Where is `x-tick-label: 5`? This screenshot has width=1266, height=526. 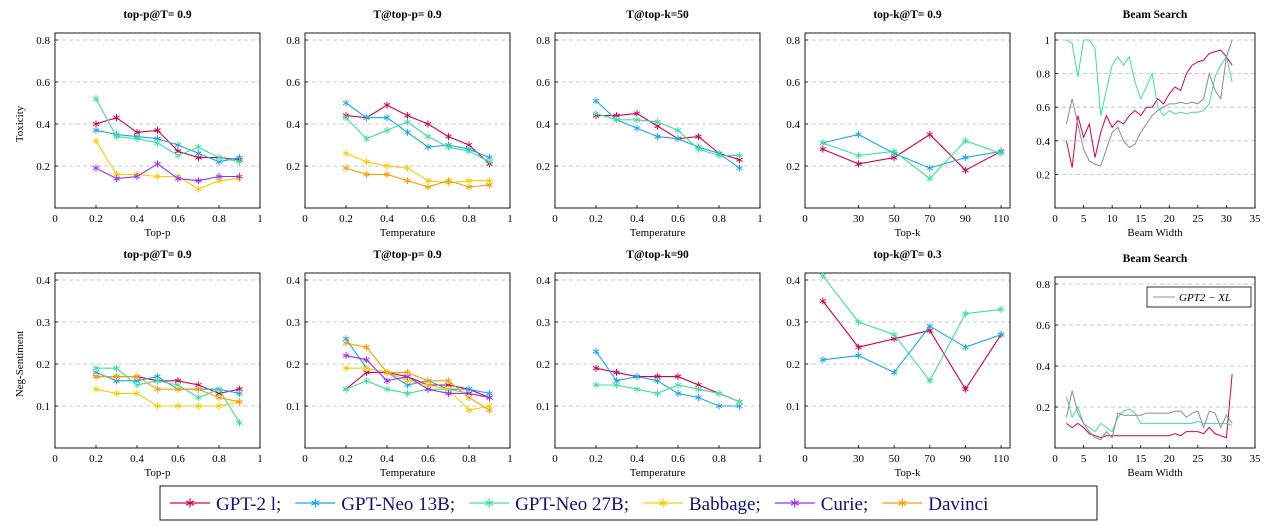 x-tick-label: 5 is located at coordinates (1084, 459).